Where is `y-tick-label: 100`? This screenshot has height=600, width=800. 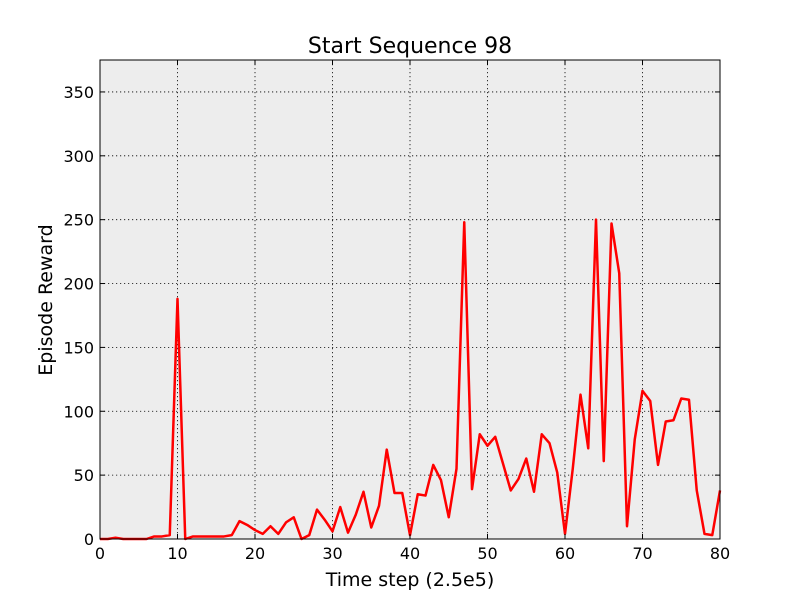 y-tick-label: 100 is located at coordinates (78, 411).